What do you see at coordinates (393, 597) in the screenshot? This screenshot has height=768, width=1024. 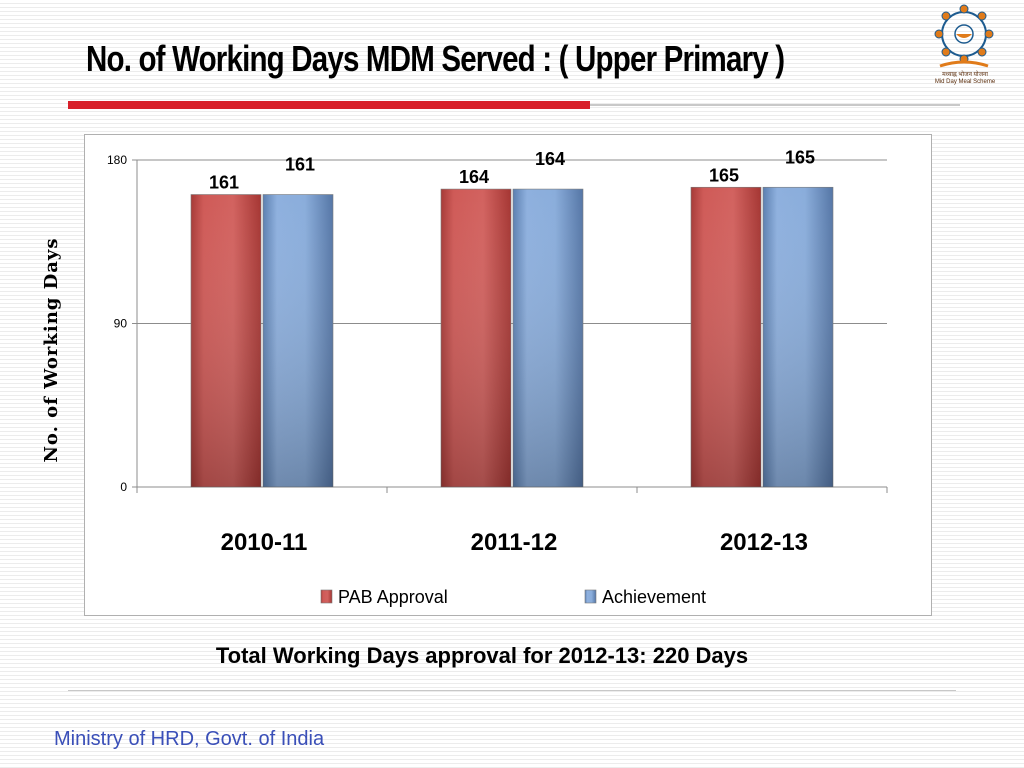 I see `legend-label: PAB Approval` at bounding box center [393, 597].